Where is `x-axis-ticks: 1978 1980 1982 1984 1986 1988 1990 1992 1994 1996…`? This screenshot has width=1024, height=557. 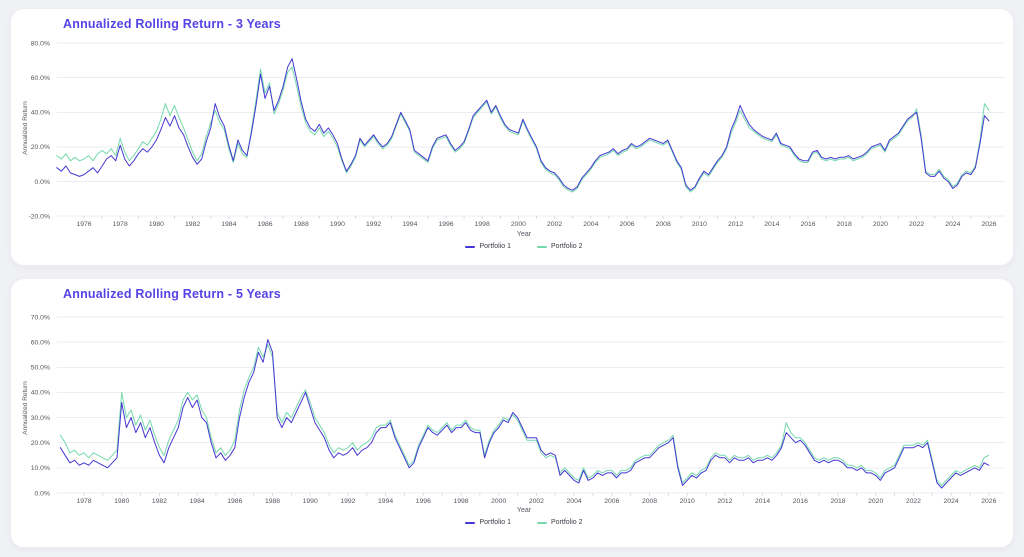 x-axis-ticks: 1978 1980 1982 1984 1986 1988 1990 1992 1994 1996… is located at coordinates (536, 498).